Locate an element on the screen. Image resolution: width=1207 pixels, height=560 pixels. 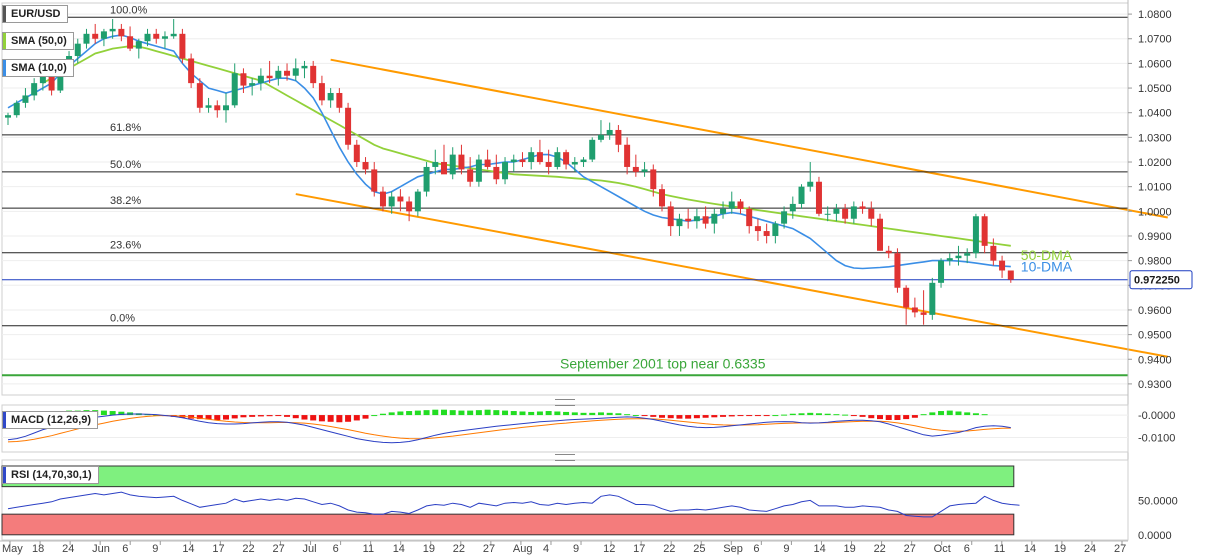
date-tick-label: 18 is located at coordinates (38, 549).